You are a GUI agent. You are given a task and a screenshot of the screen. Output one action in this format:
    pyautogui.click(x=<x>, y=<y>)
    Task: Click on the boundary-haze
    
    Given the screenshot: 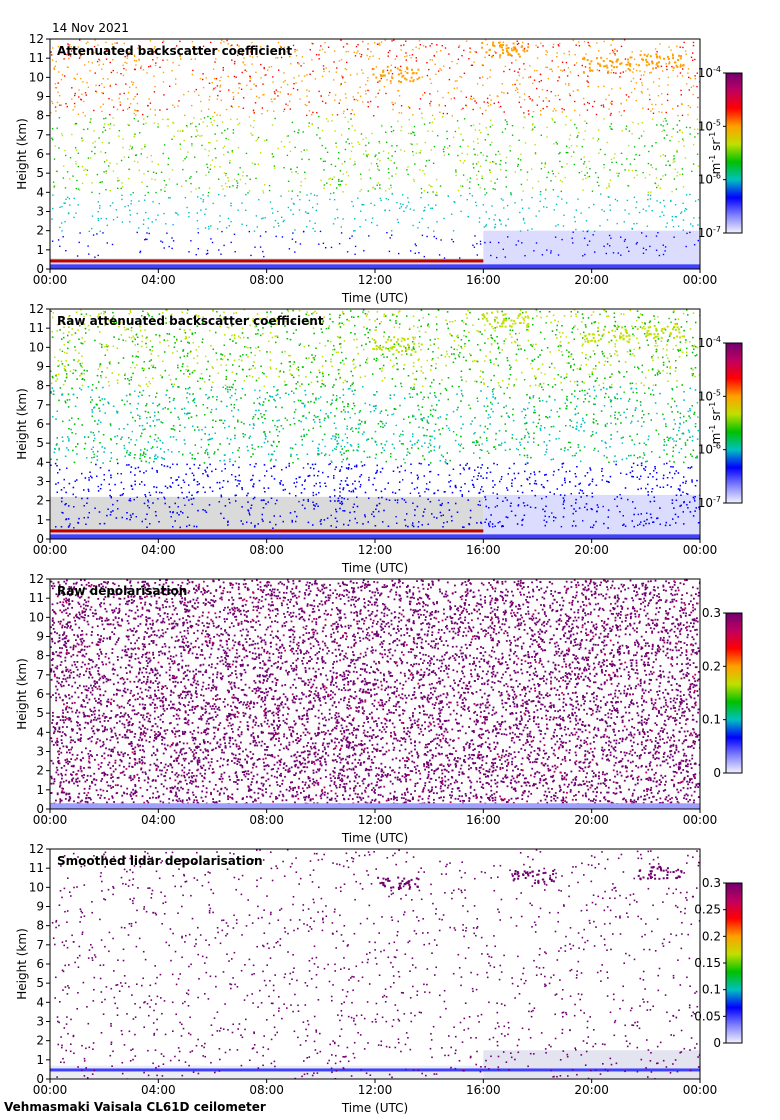 What is the action you would take?
    pyautogui.click(x=591, y=247)
    